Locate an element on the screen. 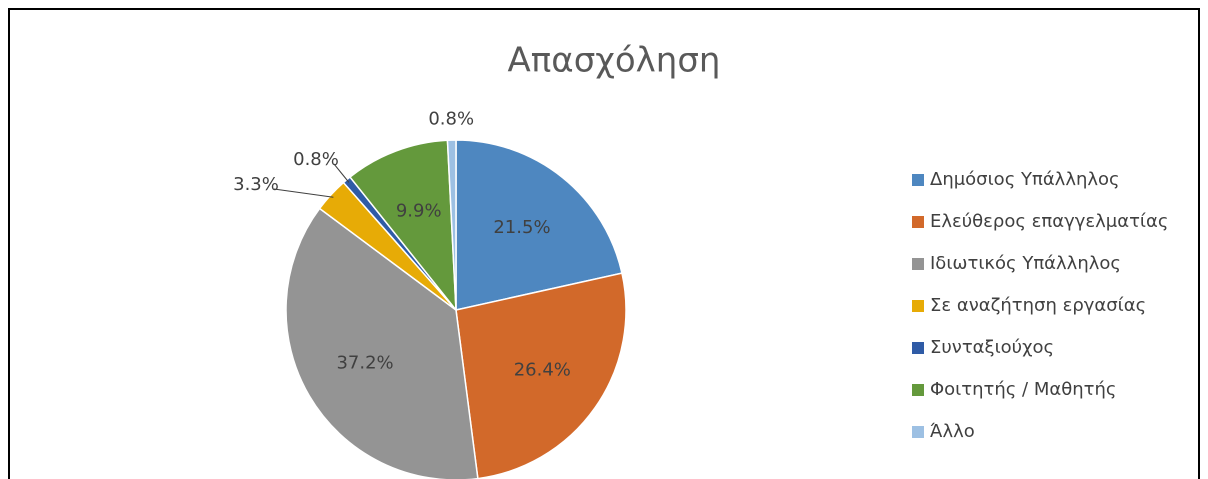  data-label: 3.3% is located at coordinates (256, 184).